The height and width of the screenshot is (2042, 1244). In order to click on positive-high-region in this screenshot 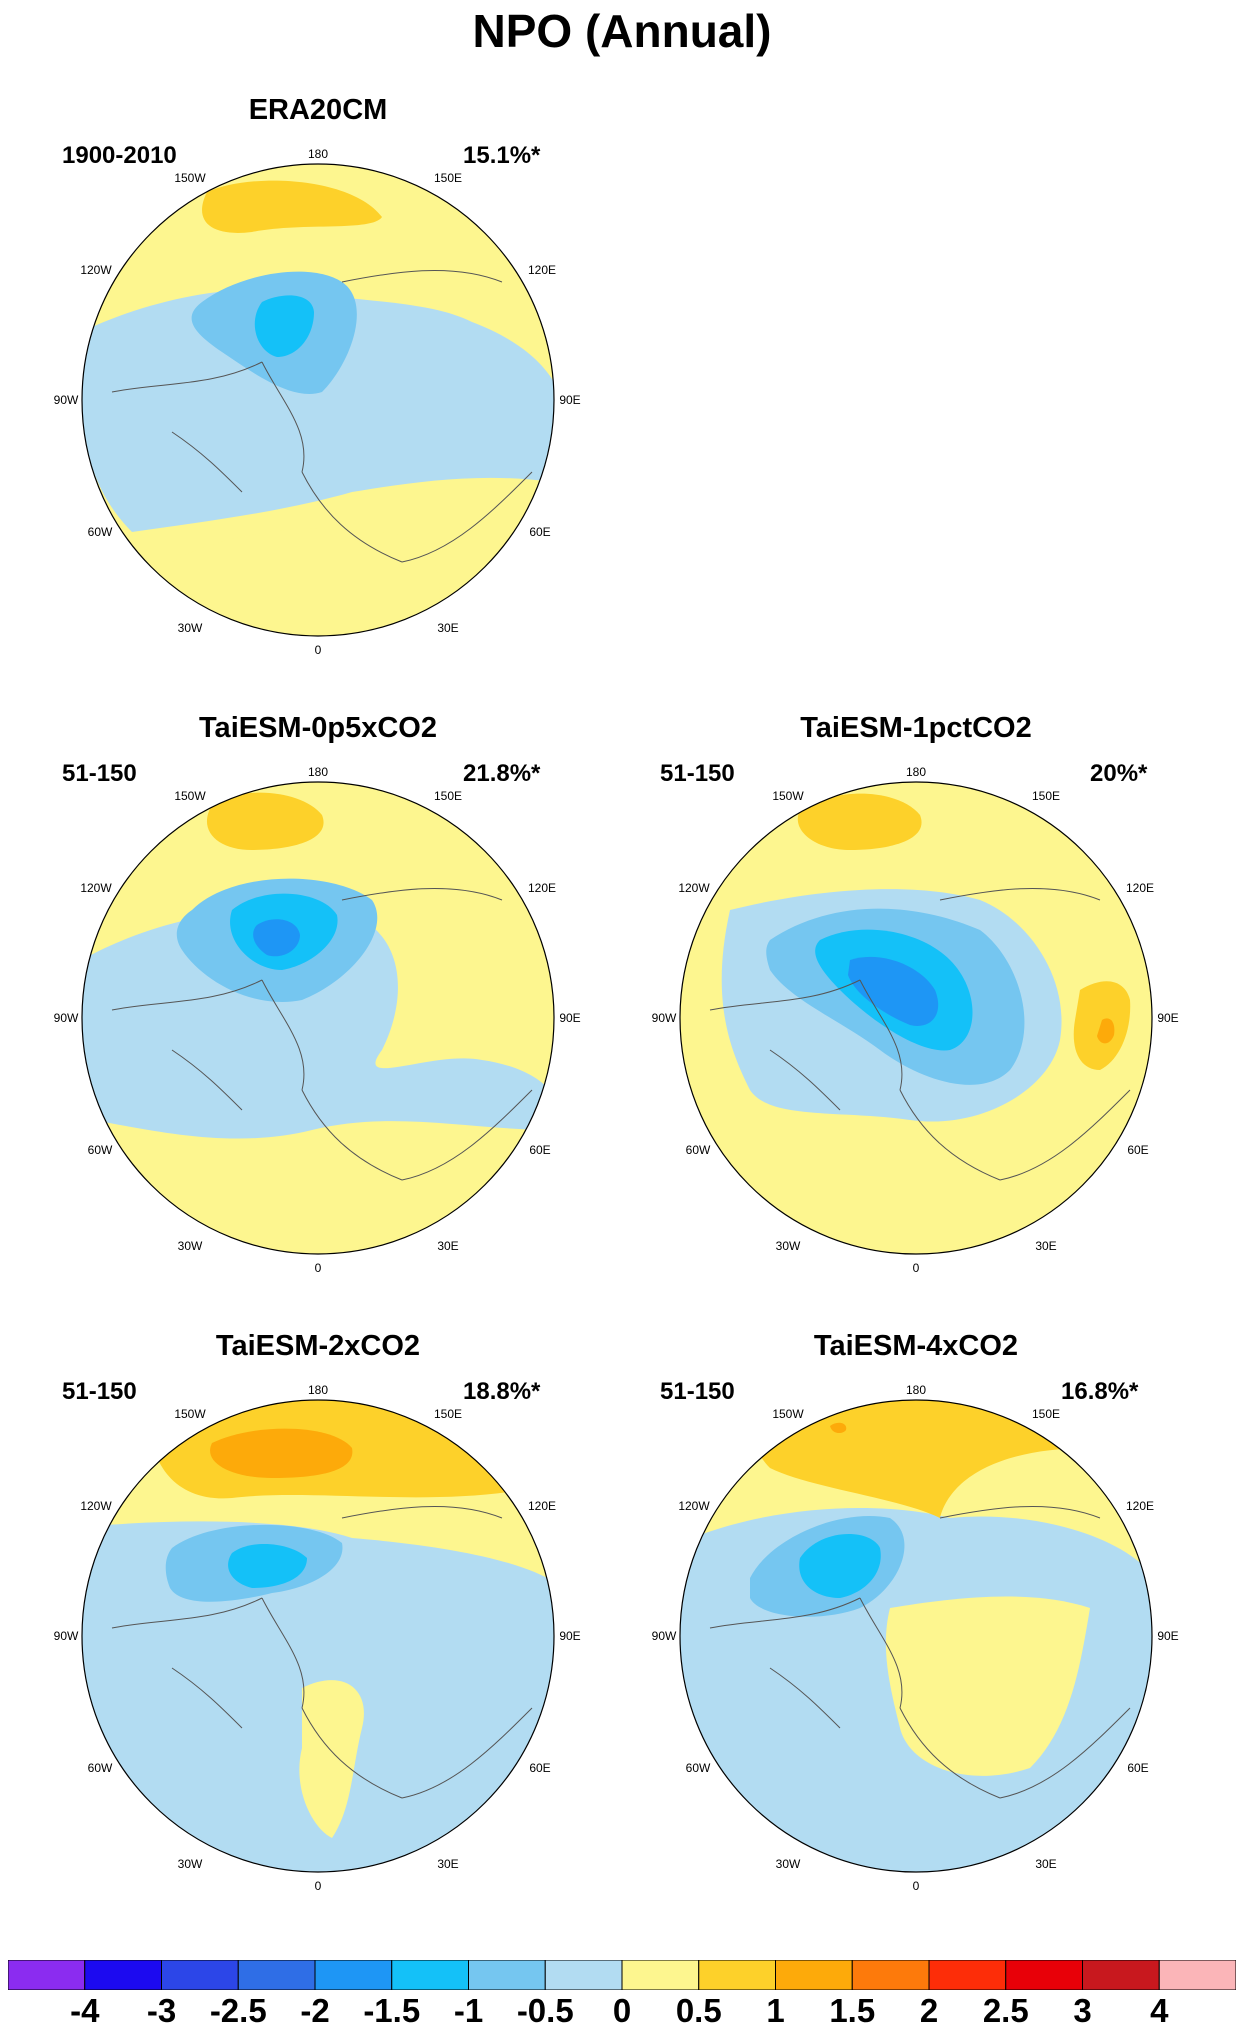, I will do `click(281, 1453)`.